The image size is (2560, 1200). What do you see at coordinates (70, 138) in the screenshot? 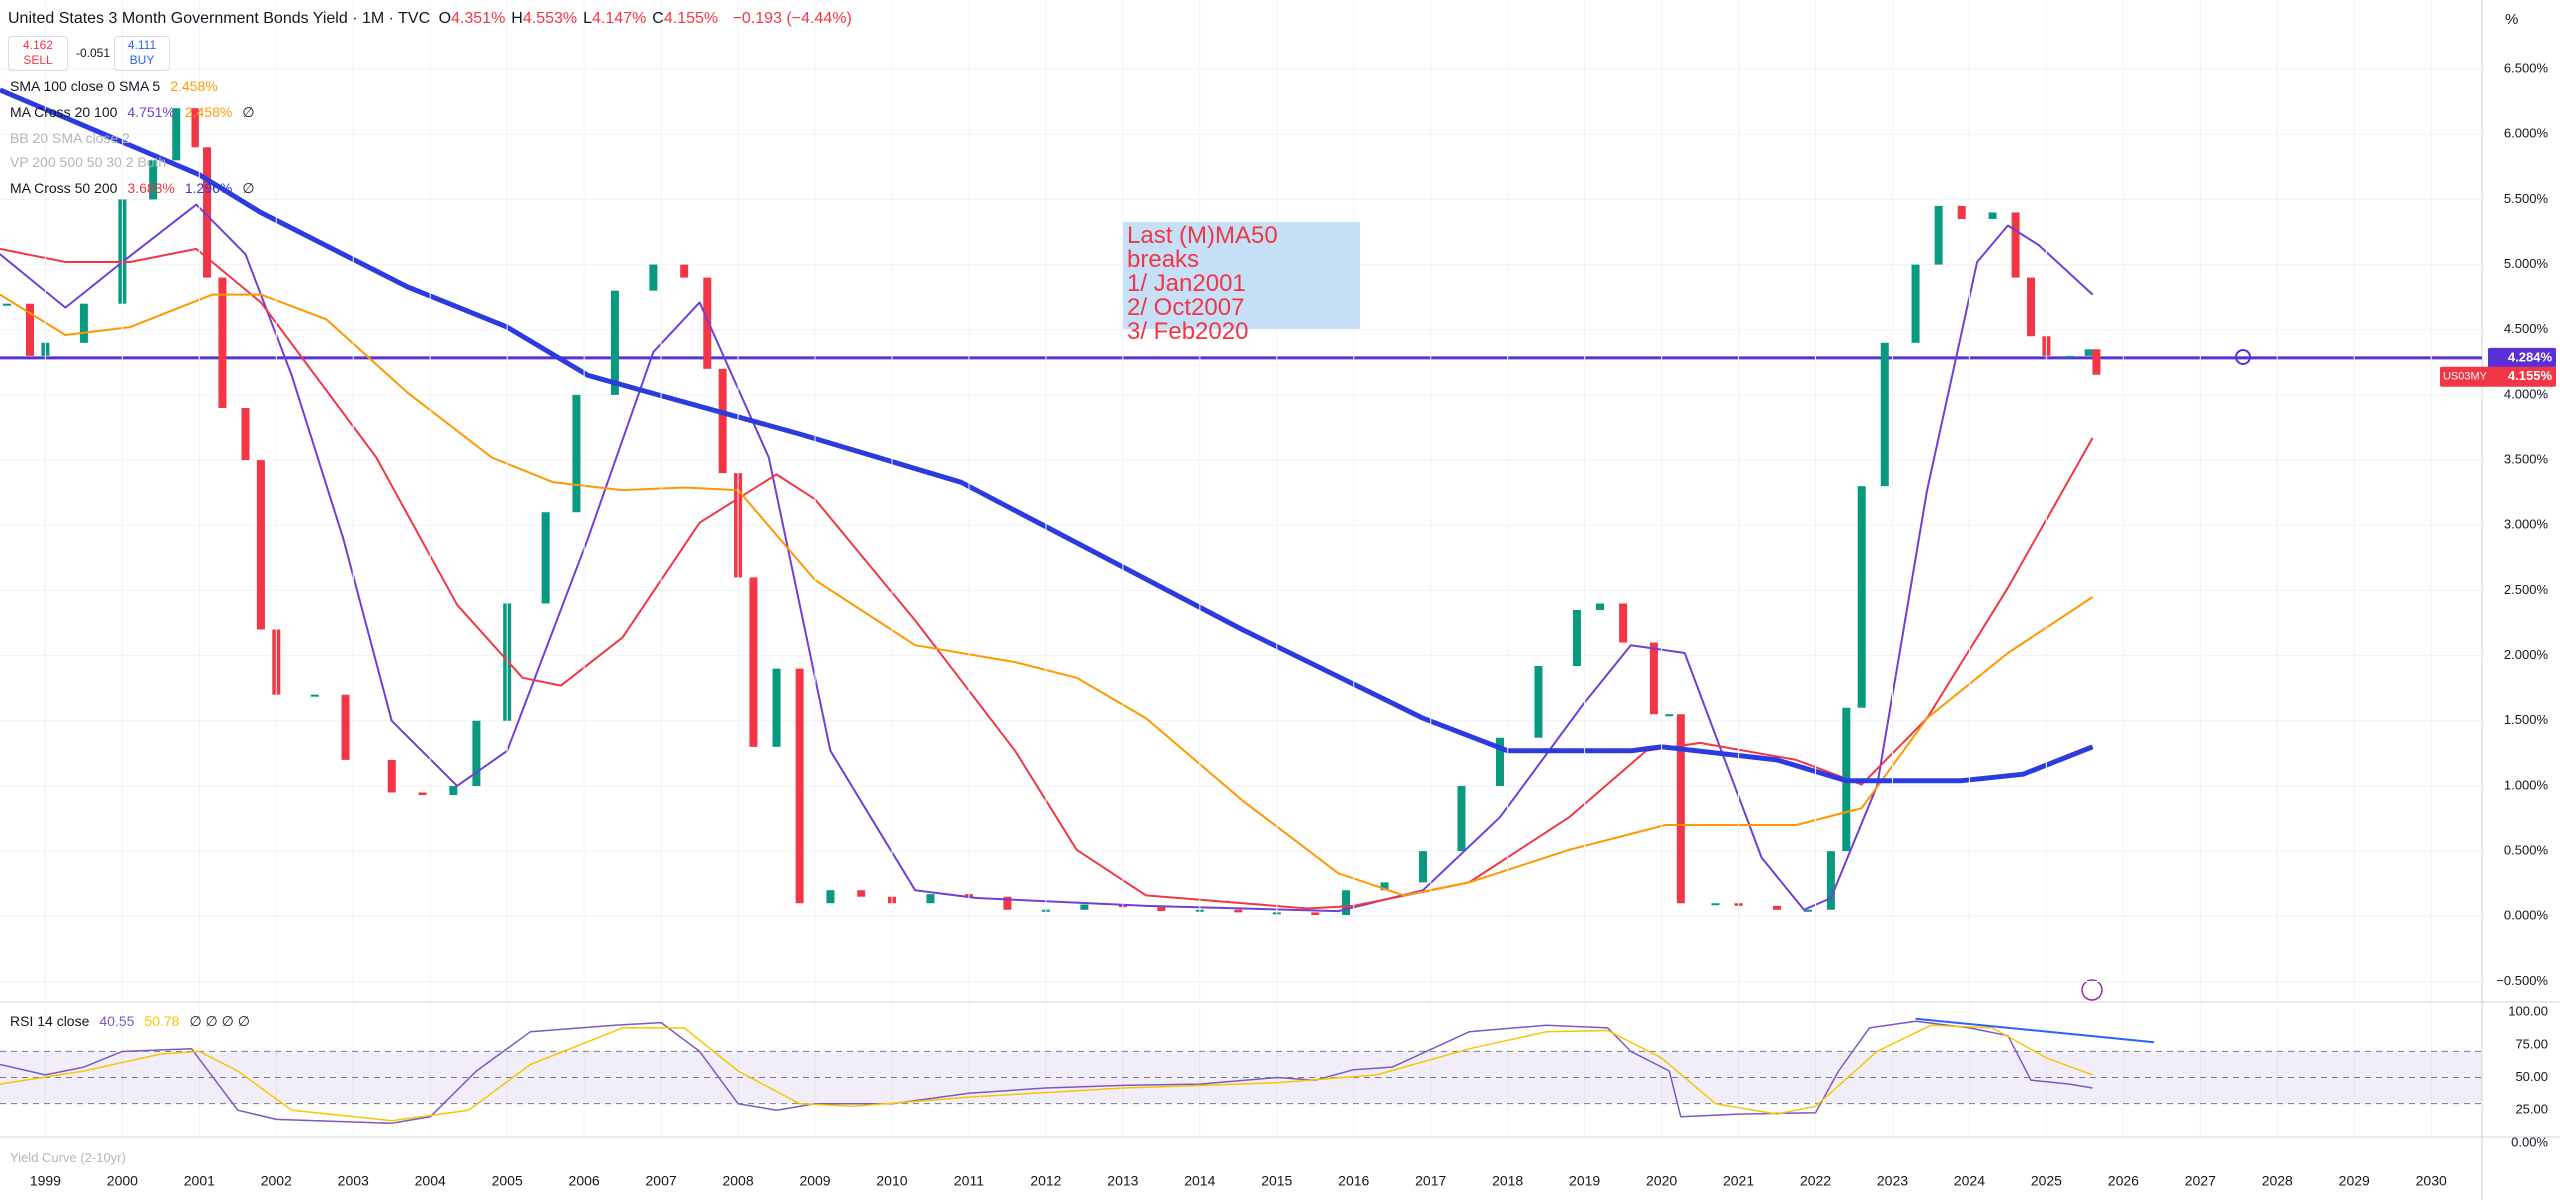
I see `indicator-row: BB 20 SMA close 2` at bounding box center [70, 138].